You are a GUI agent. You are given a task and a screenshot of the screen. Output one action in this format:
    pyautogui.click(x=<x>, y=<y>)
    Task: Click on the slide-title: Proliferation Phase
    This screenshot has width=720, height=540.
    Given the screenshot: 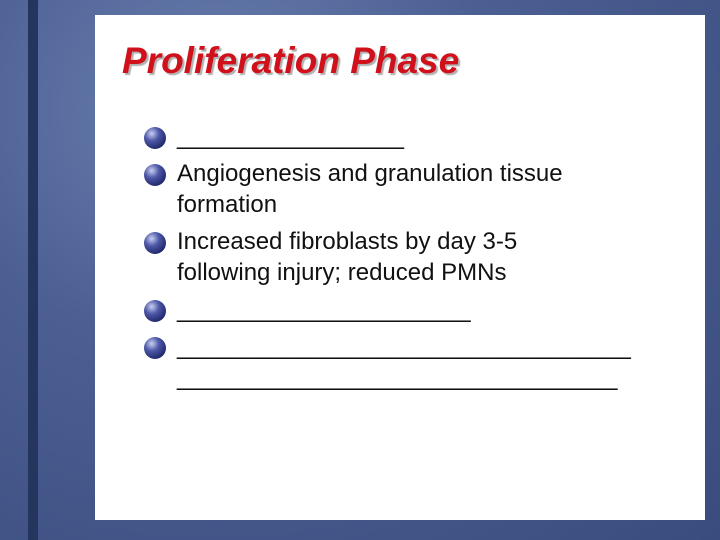 What is the action you would take?
    pyautogui.click(x=291, y=60)
    